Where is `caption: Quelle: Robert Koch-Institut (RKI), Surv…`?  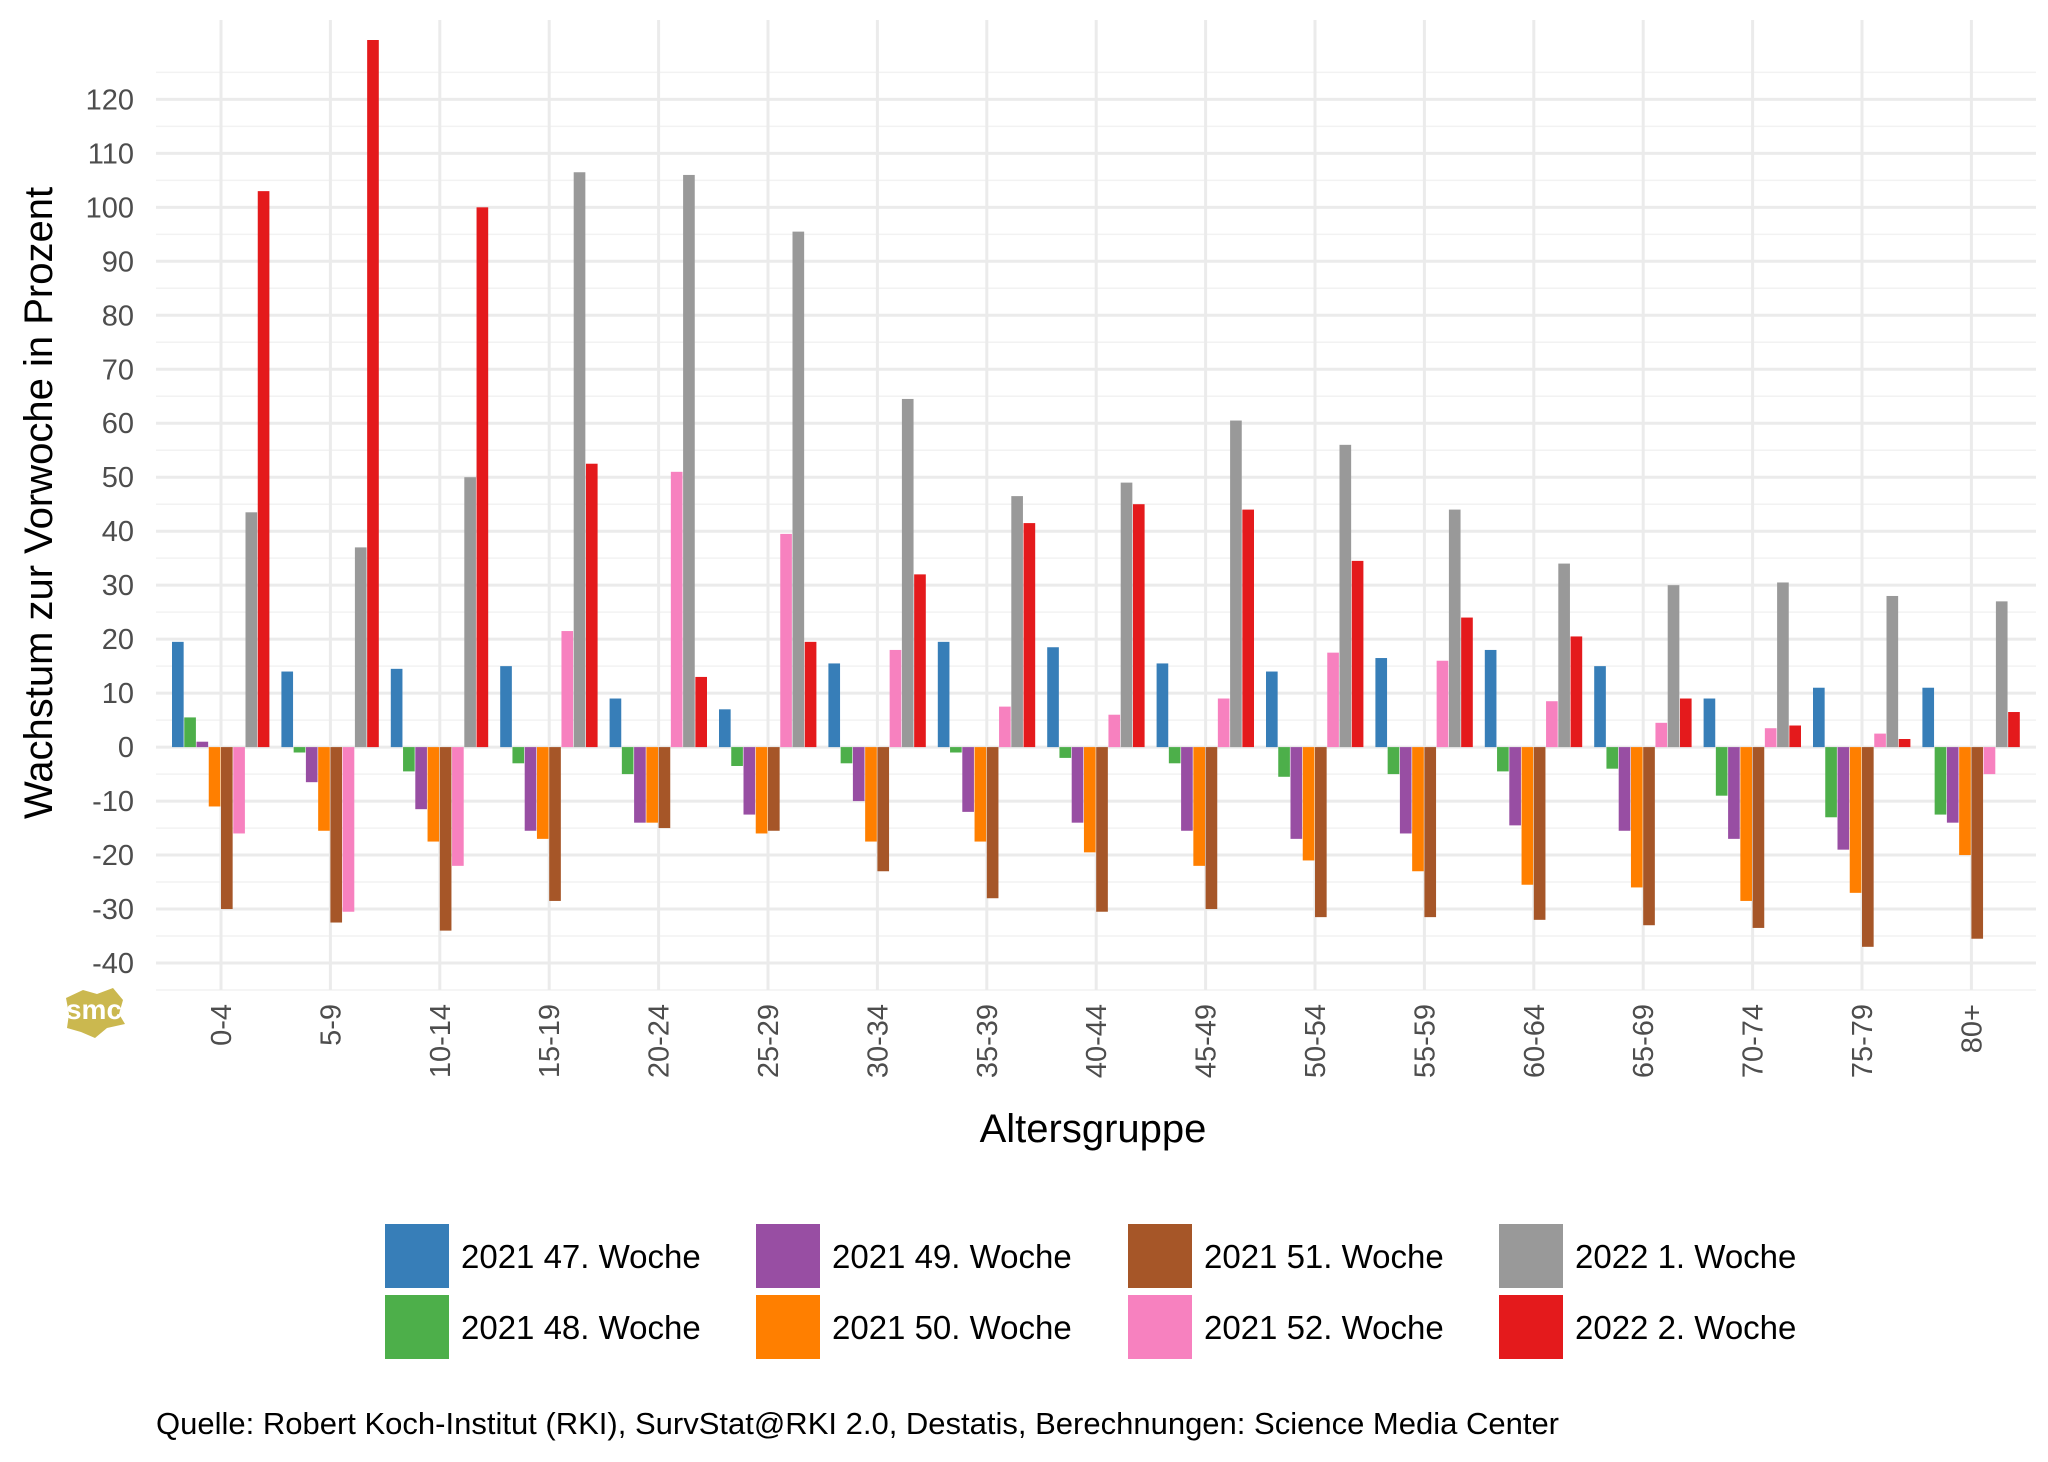 caption: Quelle: Robert Koch-Institut (RKI), Surv… is located at coordinates (857, 1423).